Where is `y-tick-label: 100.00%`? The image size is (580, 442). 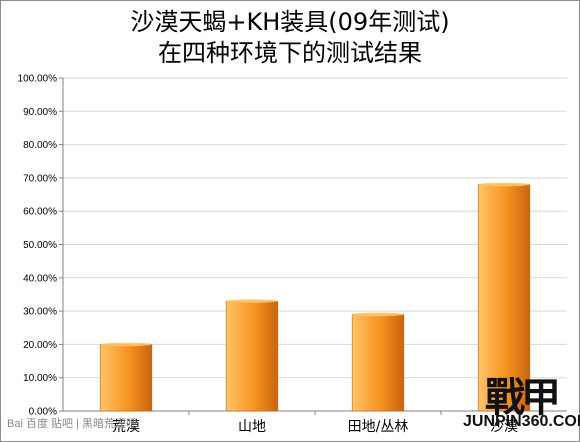
y-tick-label: 100.00% is located at coordinates (38, 79).